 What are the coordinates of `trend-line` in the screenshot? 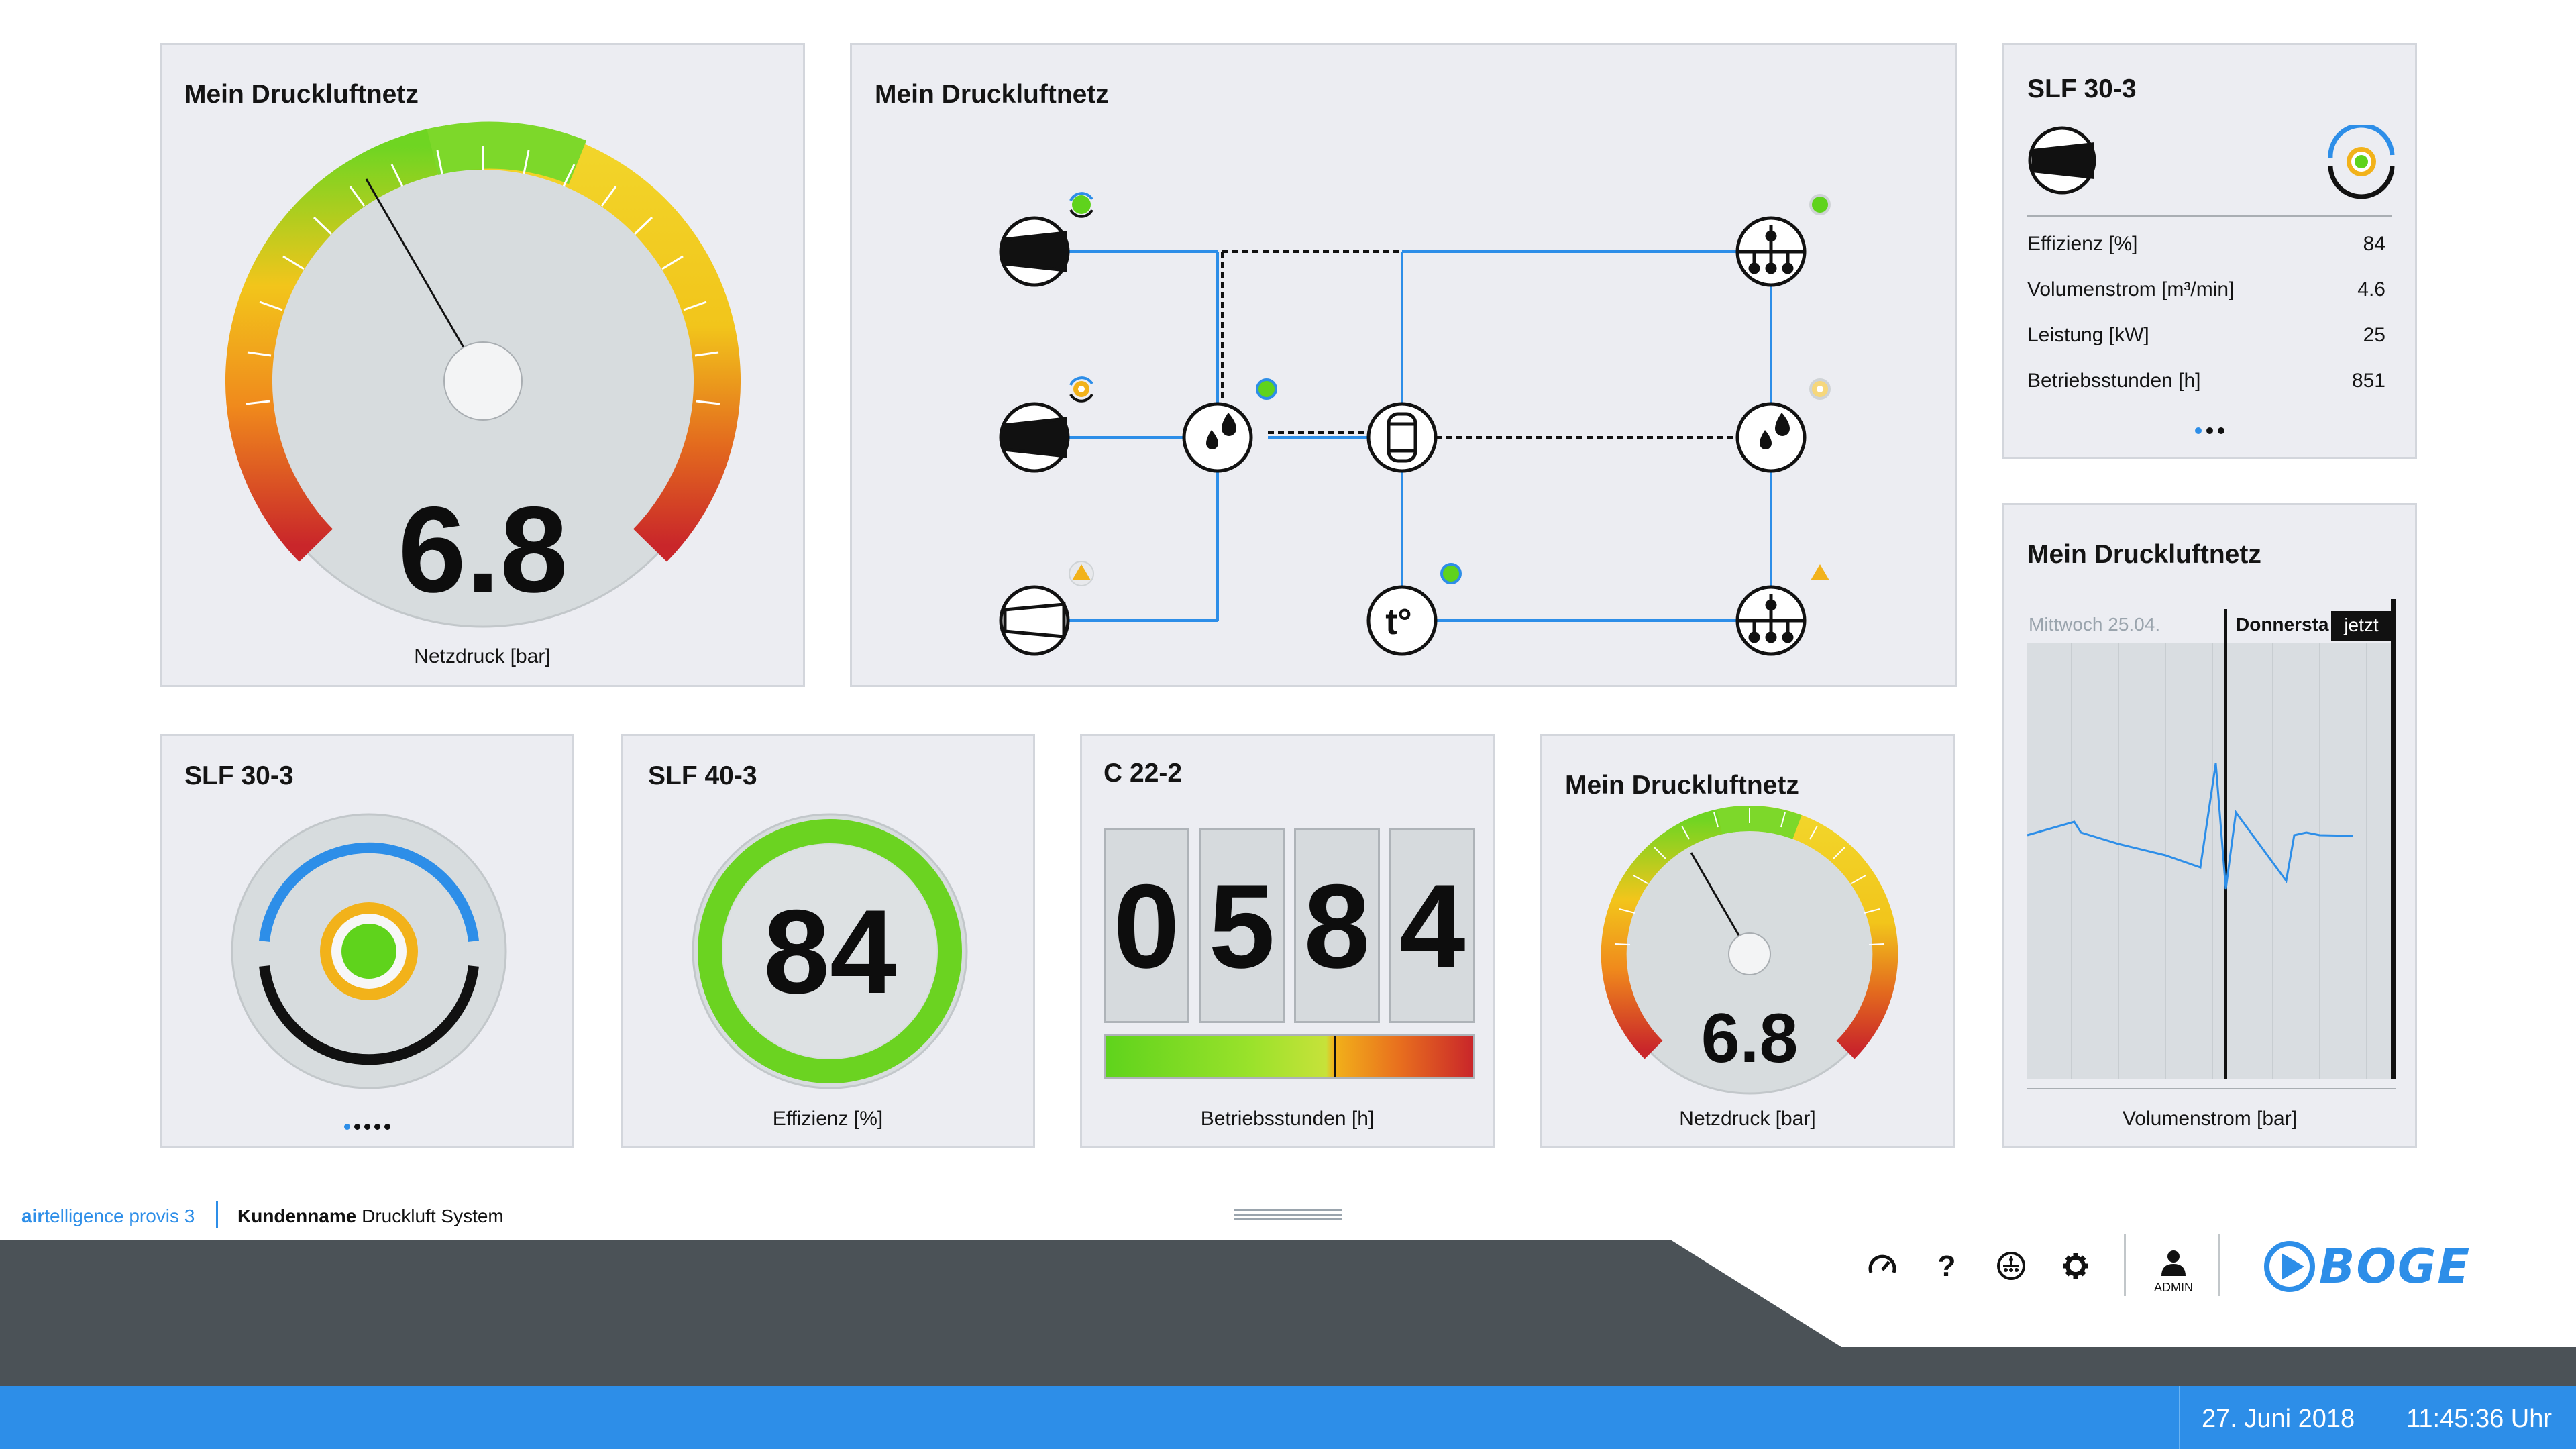 It's located at (2190, 826).